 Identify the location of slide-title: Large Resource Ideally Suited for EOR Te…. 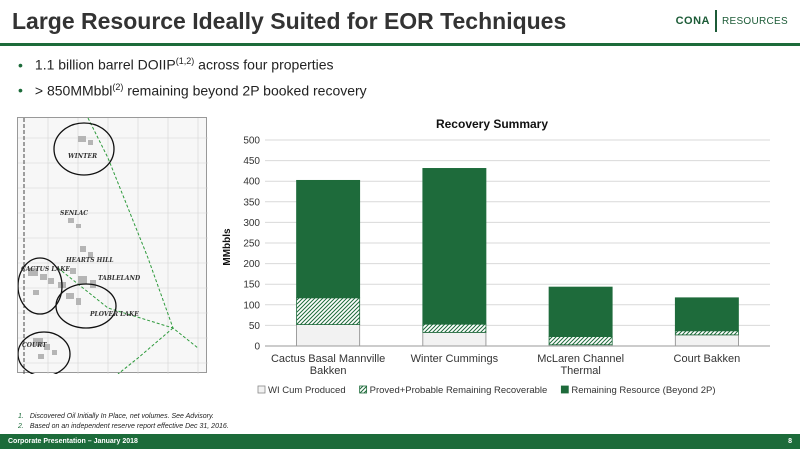
(289, 21).